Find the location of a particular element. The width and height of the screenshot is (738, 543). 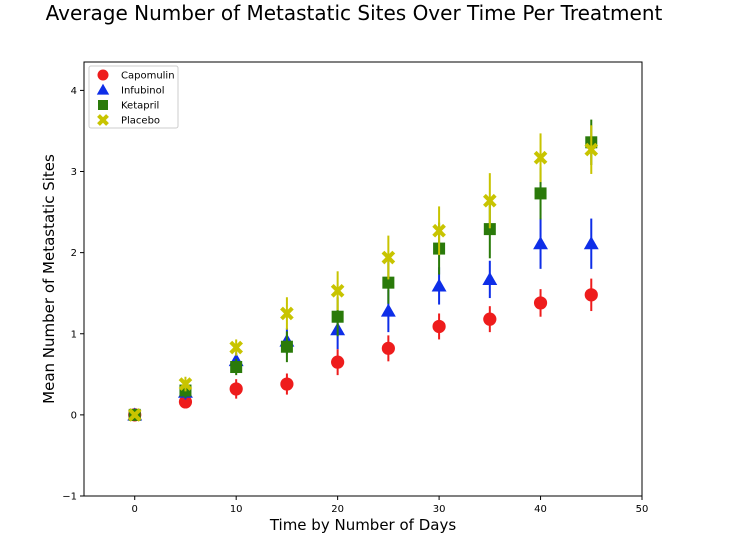

legend-label: Ketapril is located at coordinates (140, 106).